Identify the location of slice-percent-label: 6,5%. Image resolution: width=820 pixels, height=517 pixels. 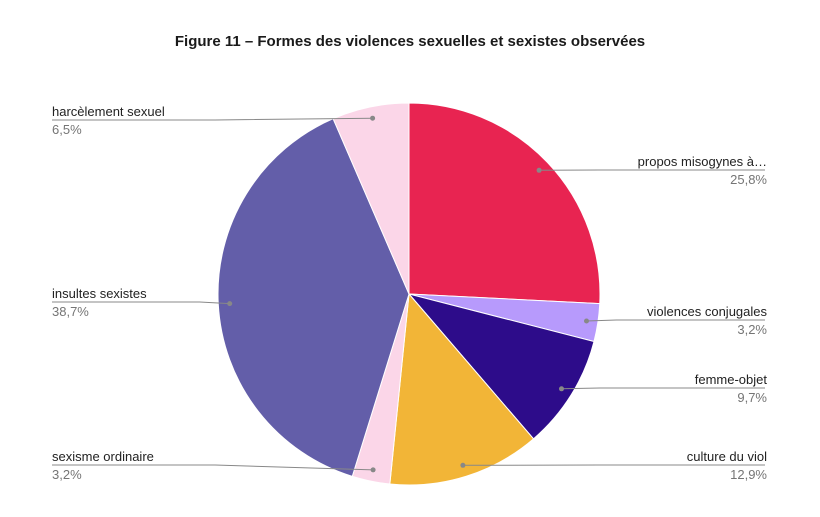
(67, 129).